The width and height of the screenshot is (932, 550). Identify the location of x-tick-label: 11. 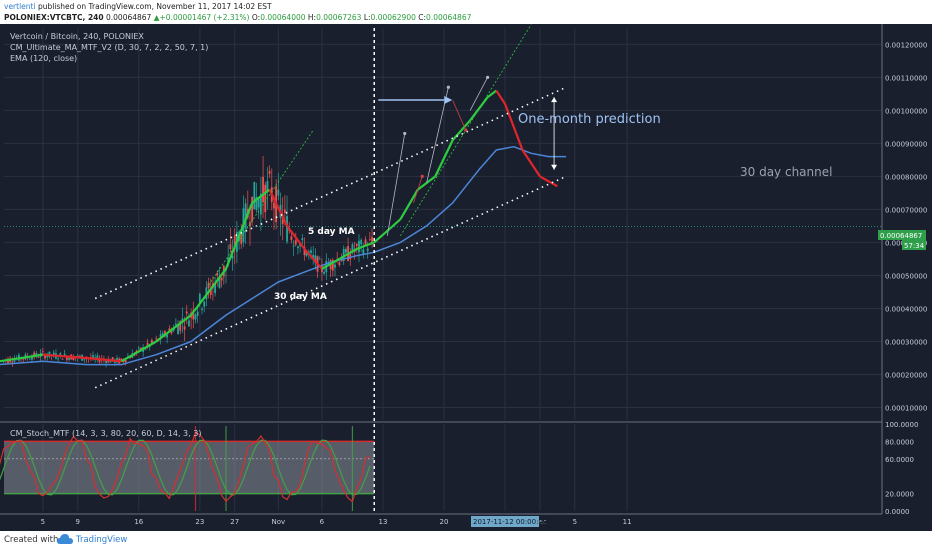
(627, 522).